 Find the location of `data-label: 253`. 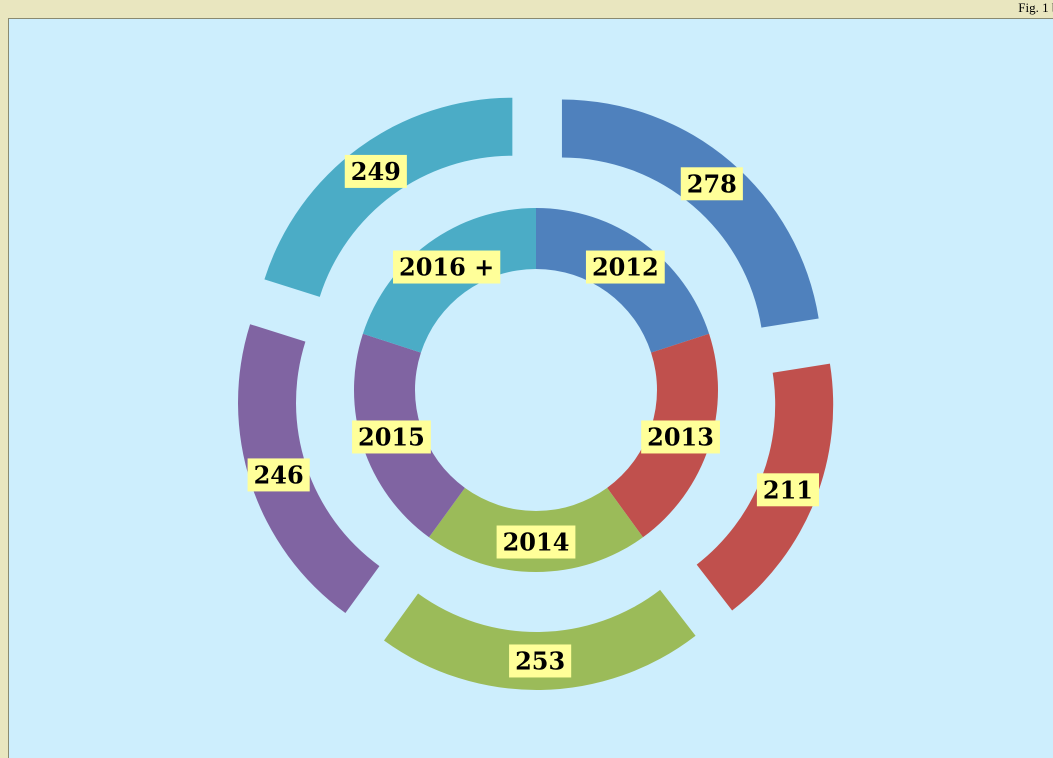

data-label: 253 is located at coordinates (540, 660).